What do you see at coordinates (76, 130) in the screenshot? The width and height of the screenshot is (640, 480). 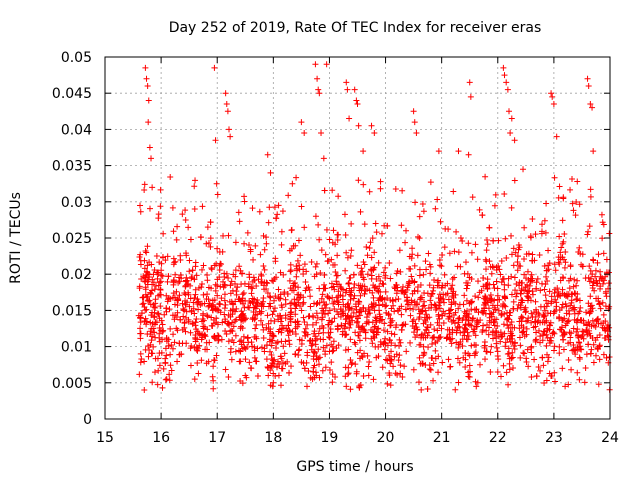 I see `y-tick-label: 0.04` at bounding box center [76, 130].